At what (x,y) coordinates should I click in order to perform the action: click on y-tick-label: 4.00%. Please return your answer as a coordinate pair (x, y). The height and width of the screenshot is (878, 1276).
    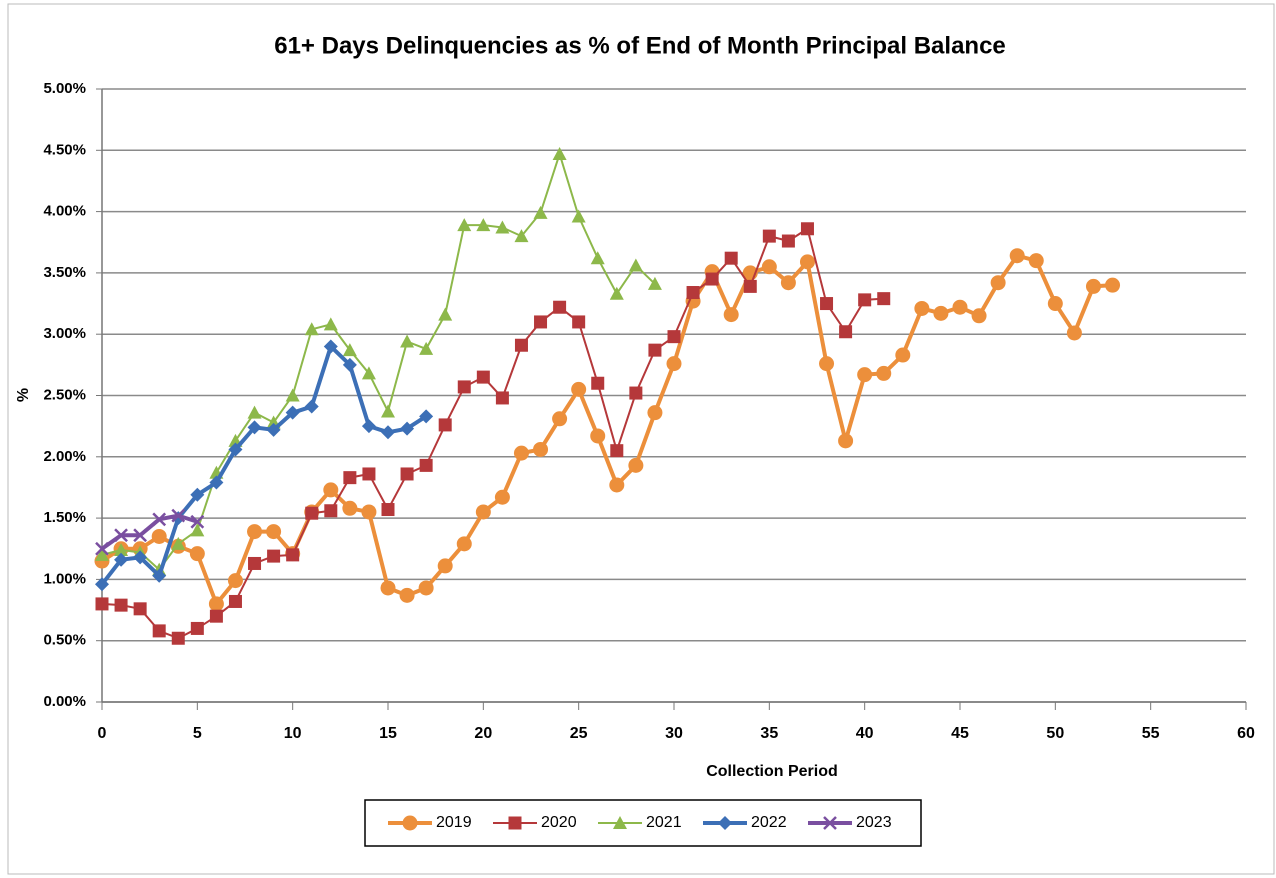
    Looking at the image, I should click on (64, 211).